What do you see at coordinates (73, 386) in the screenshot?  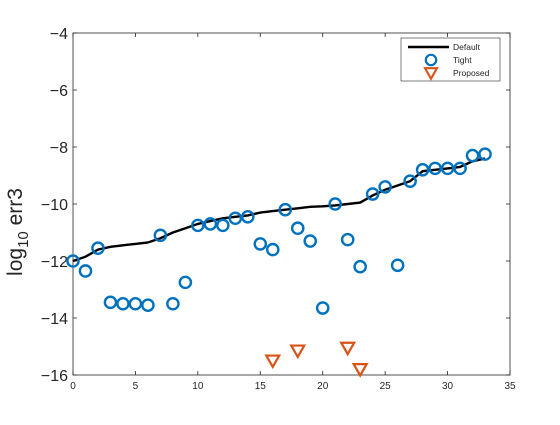 I see `x-tick-label: 0` at bounding box center [73, 386].